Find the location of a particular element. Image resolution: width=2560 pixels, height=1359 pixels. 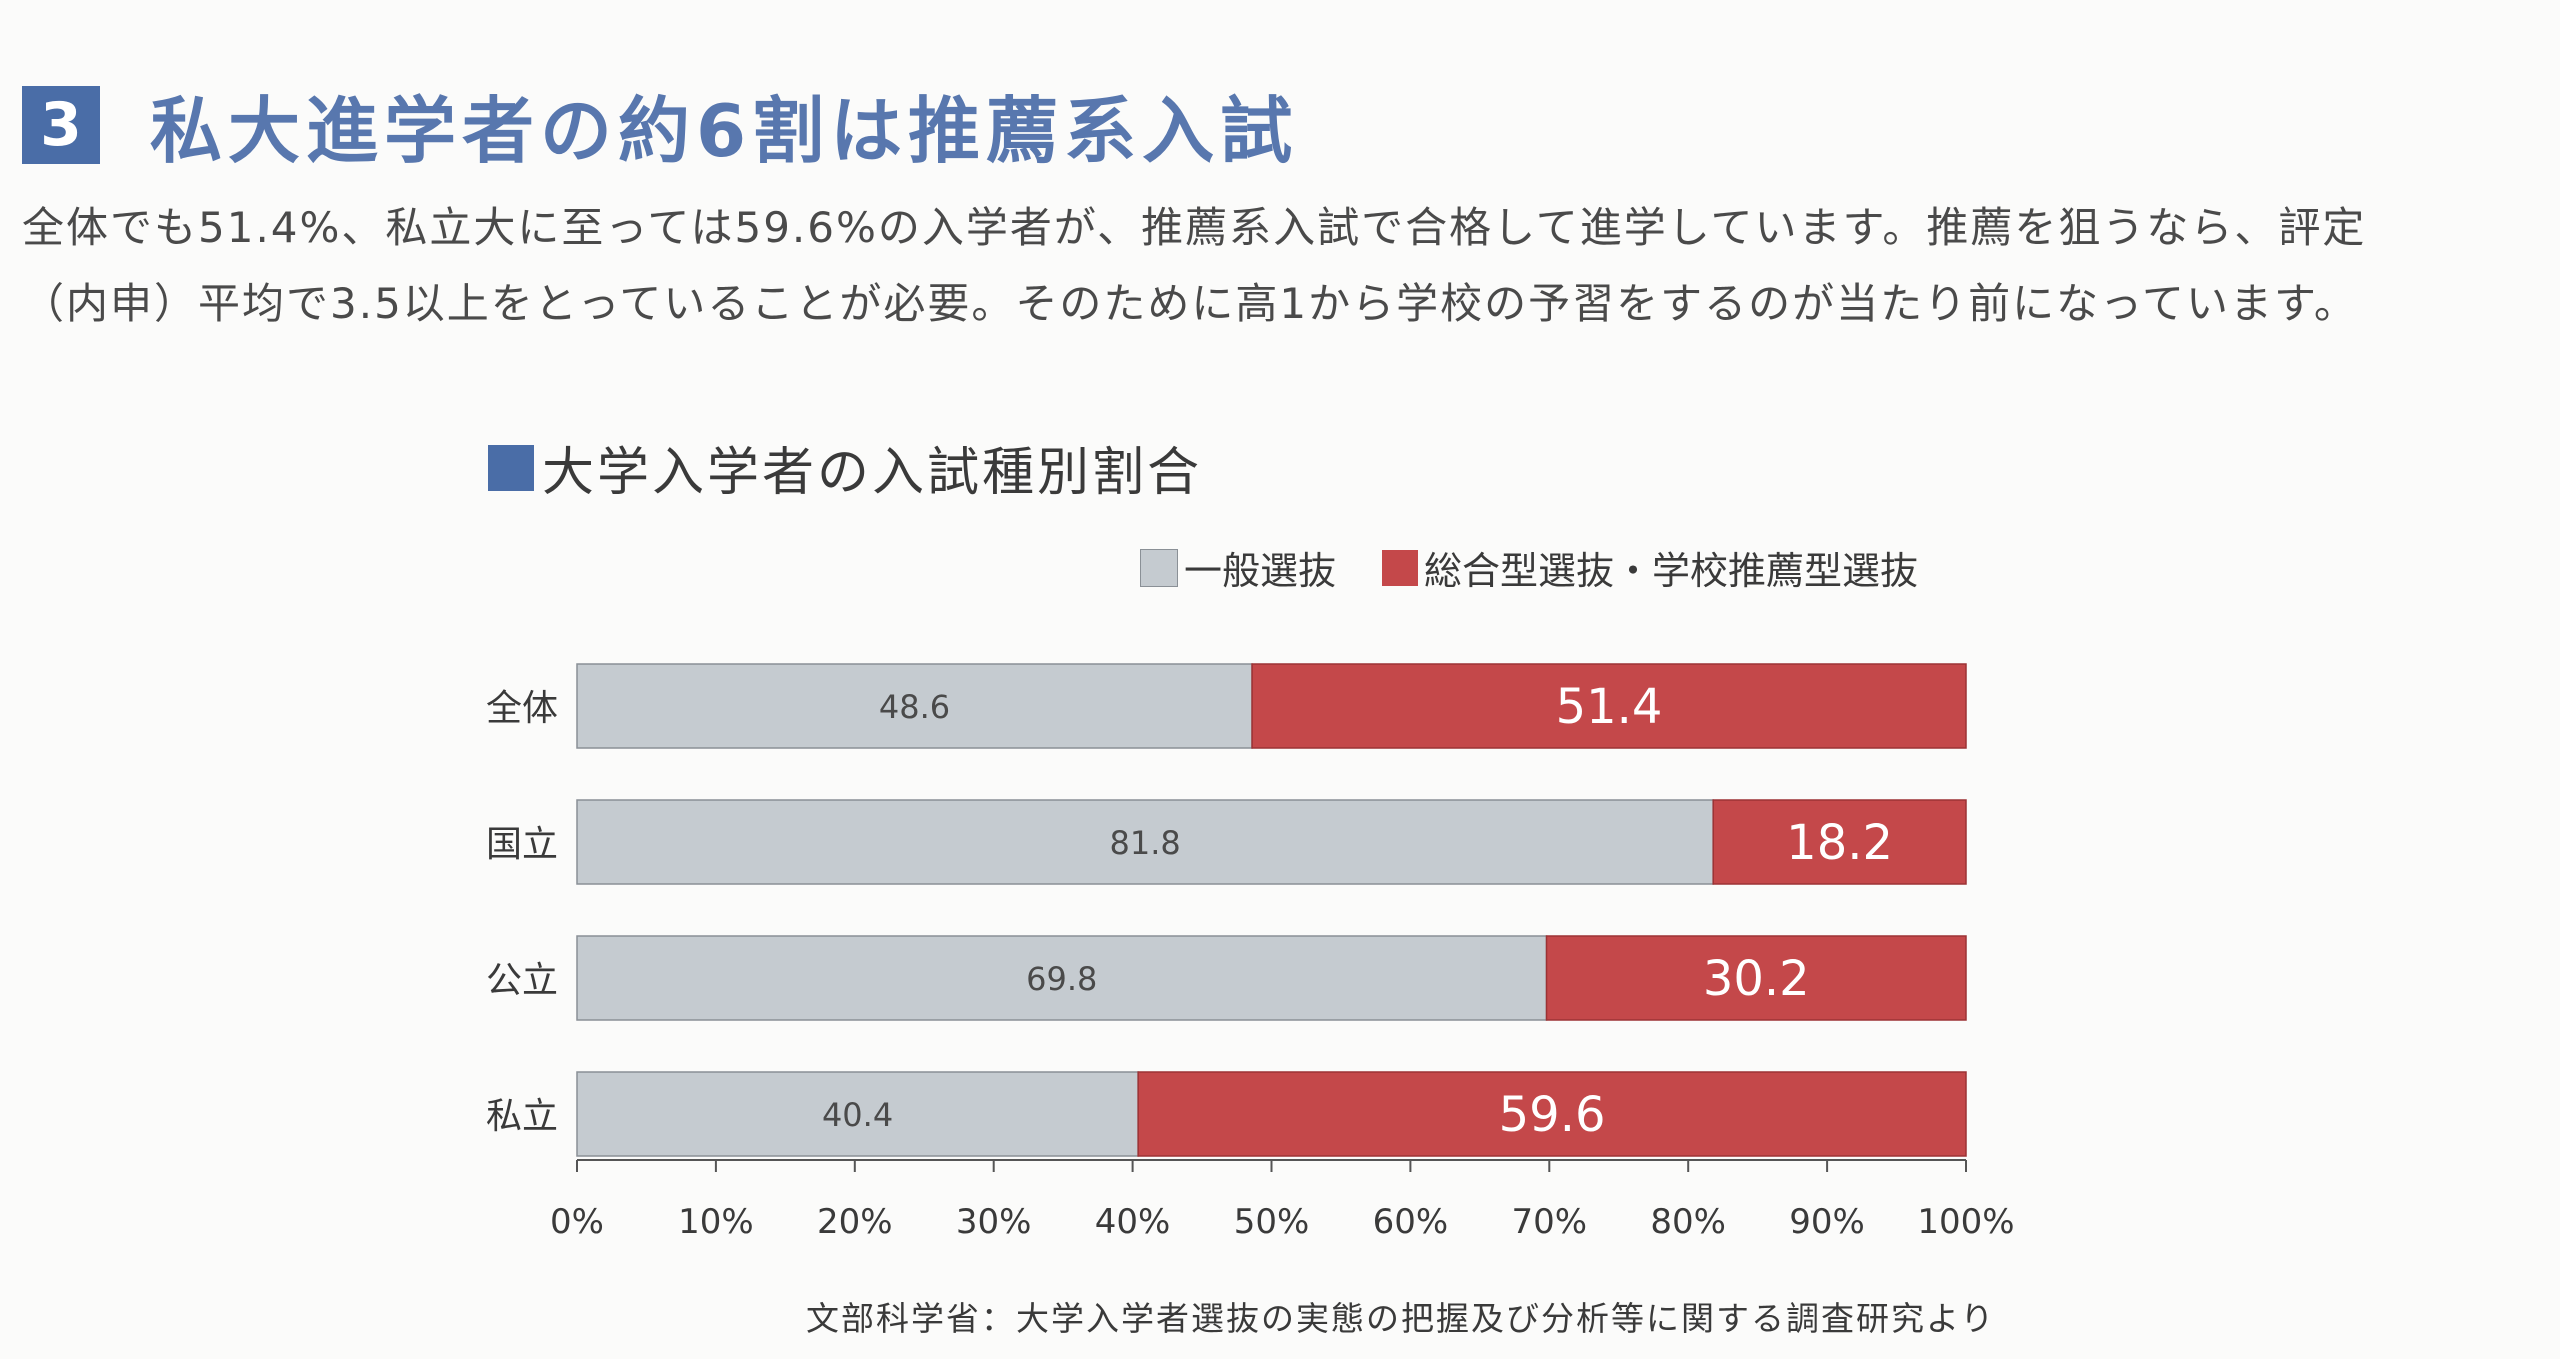

x-tick-label: 0% is located at coordinates (577, 1222).